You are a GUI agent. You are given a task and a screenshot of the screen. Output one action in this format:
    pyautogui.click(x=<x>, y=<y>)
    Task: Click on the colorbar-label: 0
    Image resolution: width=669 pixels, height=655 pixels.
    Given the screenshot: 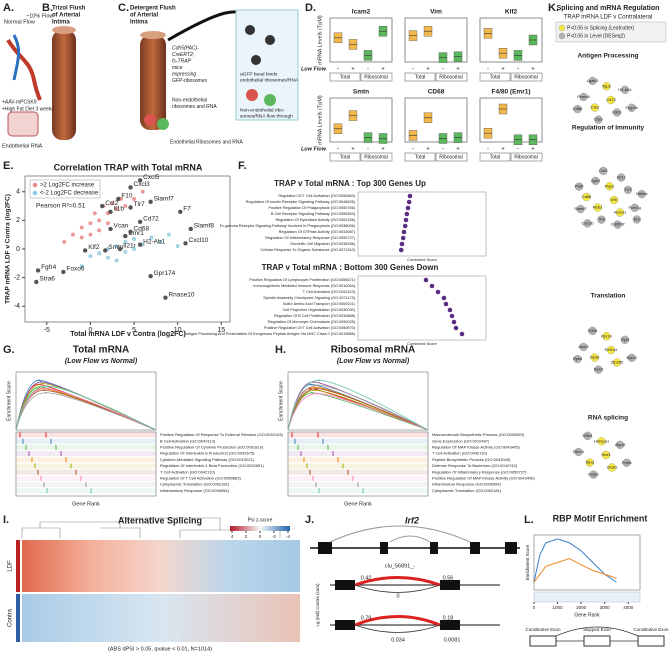 What is the action you would take?
    pyautogui.click(x=260, y=536)
    